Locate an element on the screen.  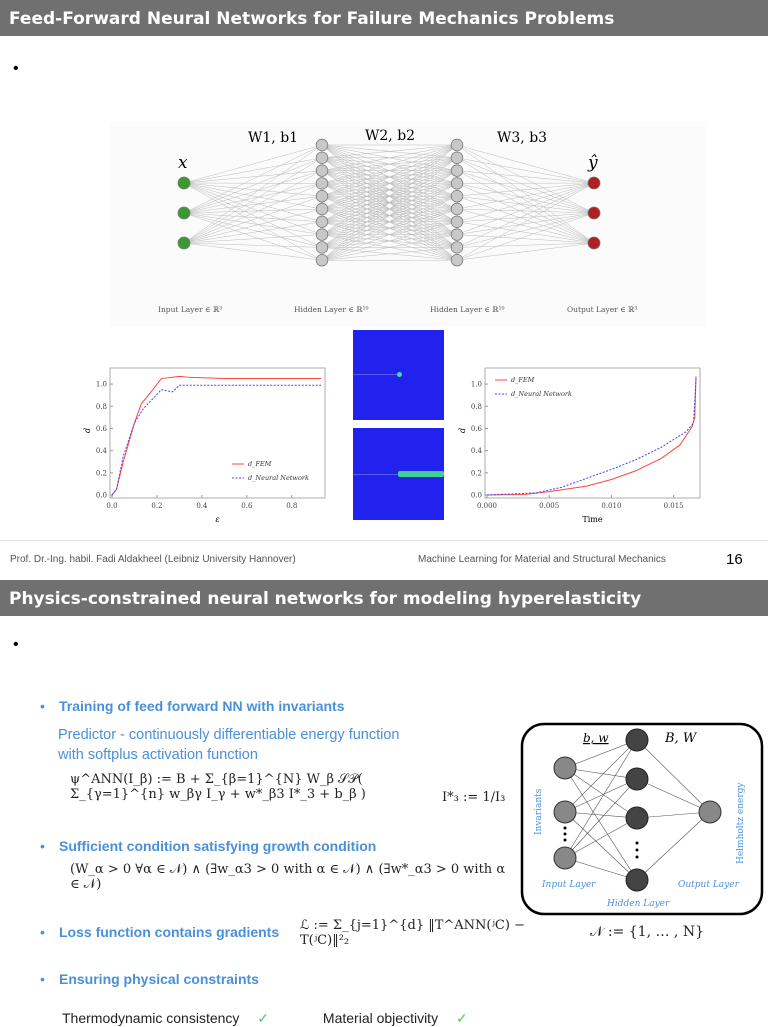
weight-label: W3, b3 is located at coordinates (522, 138).